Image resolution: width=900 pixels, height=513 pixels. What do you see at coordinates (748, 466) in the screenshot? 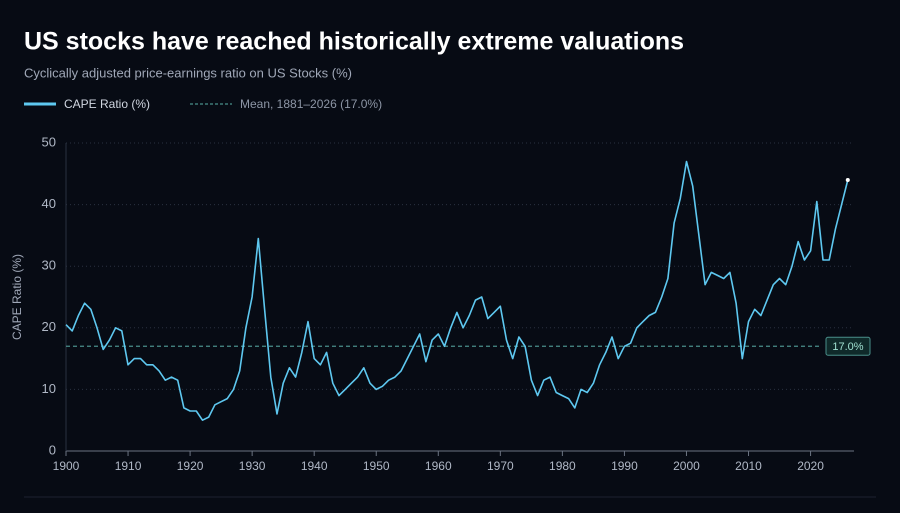
I see `x-tick-label: 2010` at bounding box center [748, 466].